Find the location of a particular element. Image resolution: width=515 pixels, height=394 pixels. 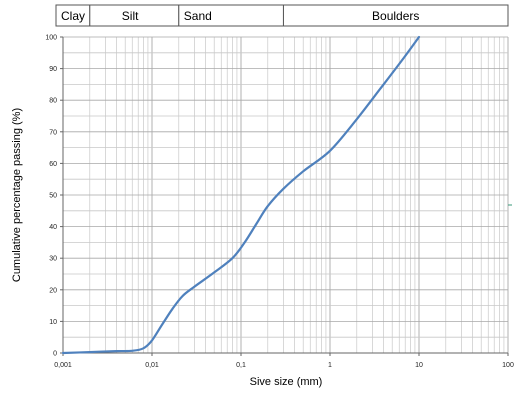

x-tick-label: 10 is located at coordinates (419, 365).